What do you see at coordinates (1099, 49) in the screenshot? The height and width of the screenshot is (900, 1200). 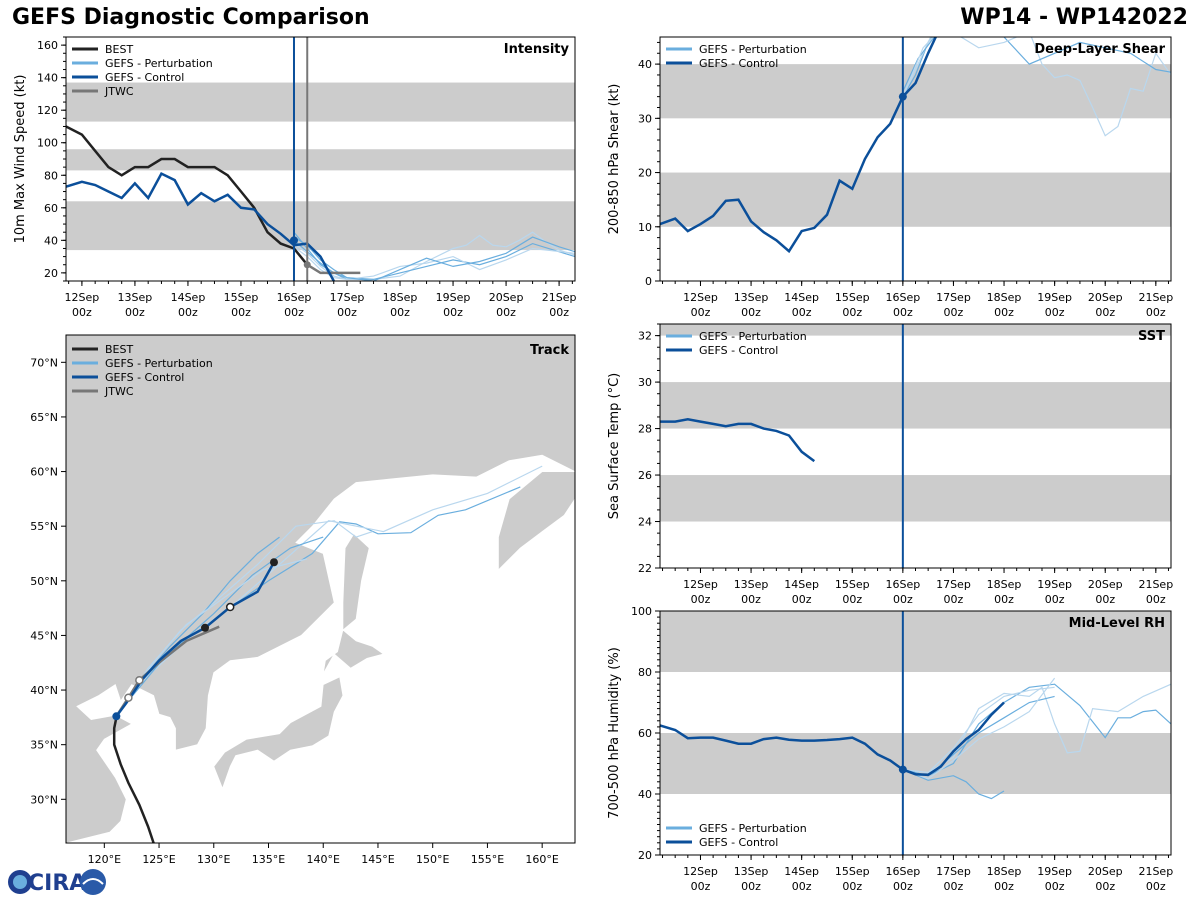 I see `shear-title: Deep-Layer Shear` at bounding box center [1099, 49].